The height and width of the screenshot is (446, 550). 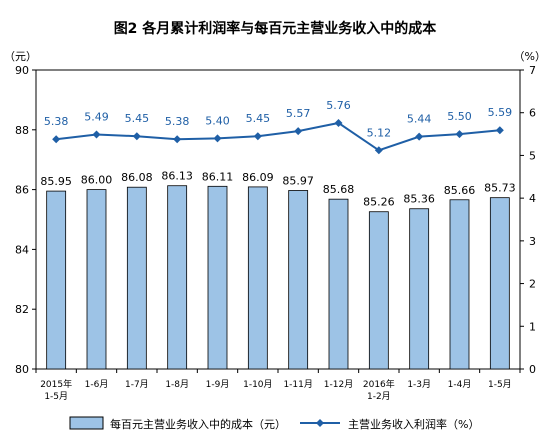 What do you see at coordinates (532, 70) in the screenshot?
I see `right-tick-label: 7` at bounding box center [532, 70].